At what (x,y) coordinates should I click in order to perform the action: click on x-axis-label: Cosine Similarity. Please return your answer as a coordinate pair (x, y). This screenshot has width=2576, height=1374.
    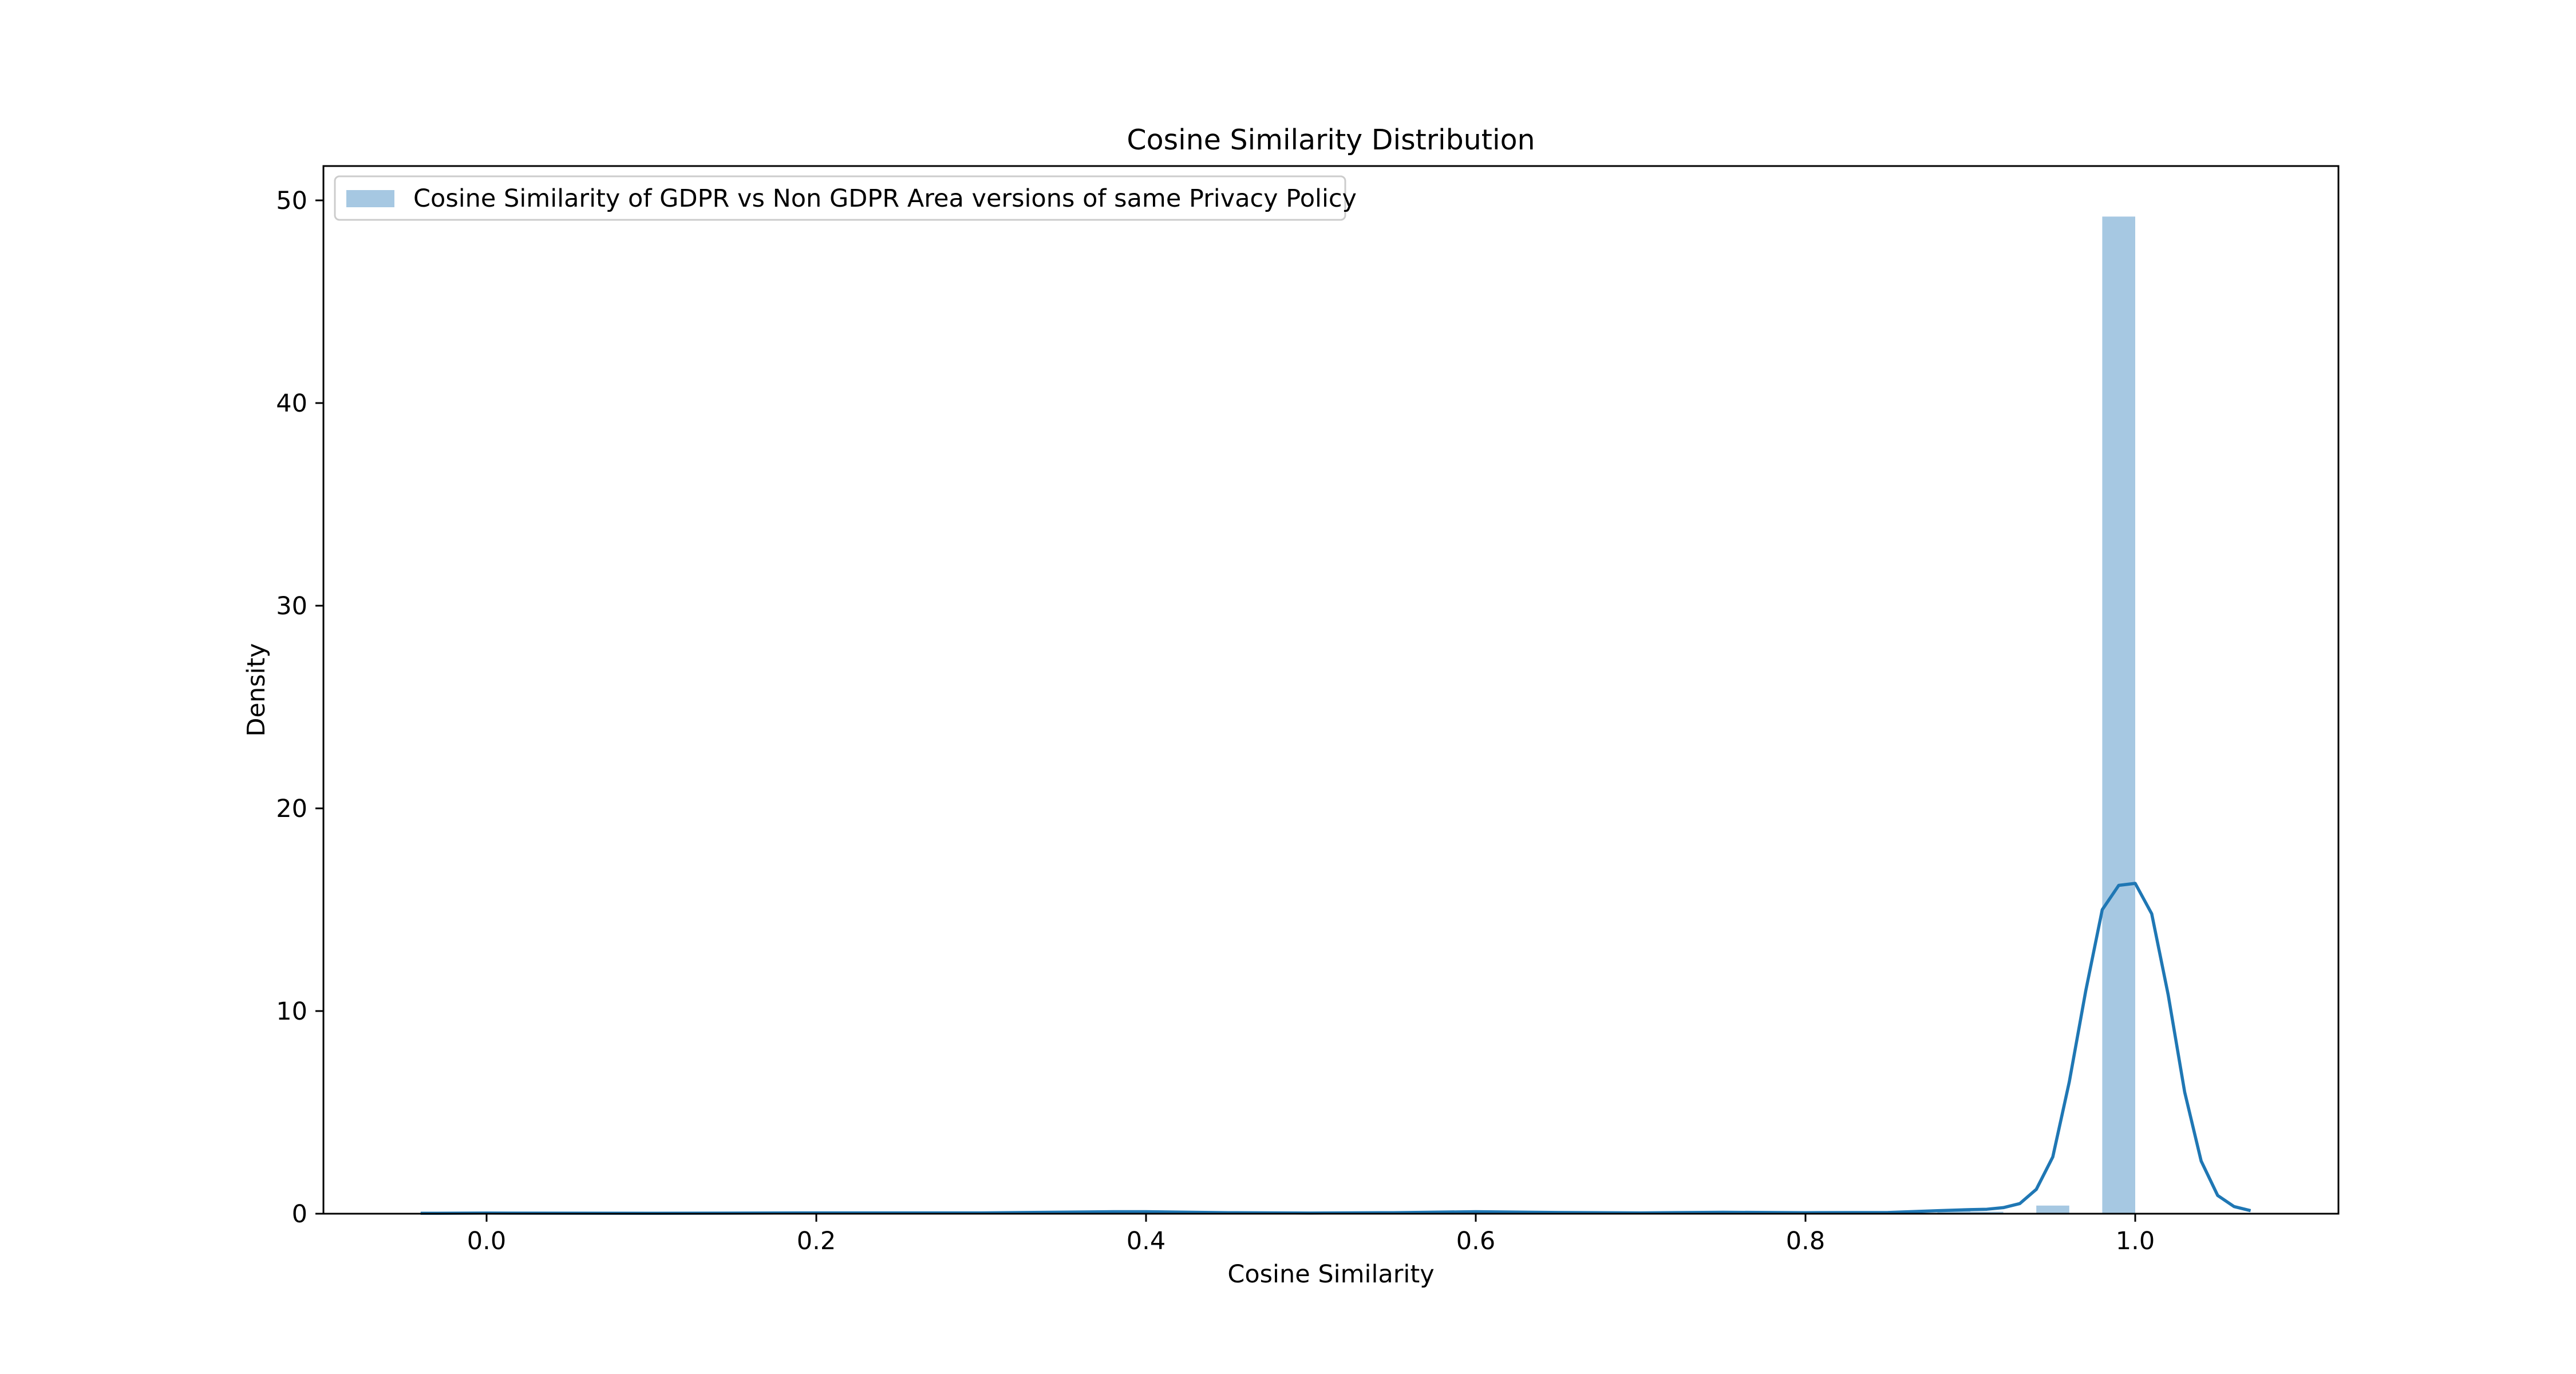
    Looking at the image, I should click on (1330, 1275).